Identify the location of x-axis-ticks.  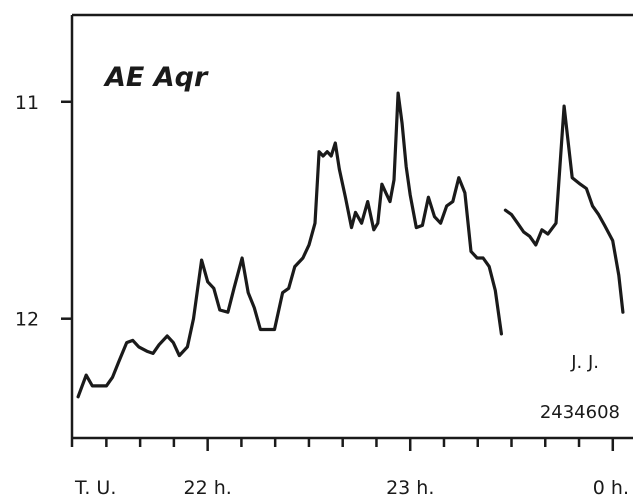
(342, 444).